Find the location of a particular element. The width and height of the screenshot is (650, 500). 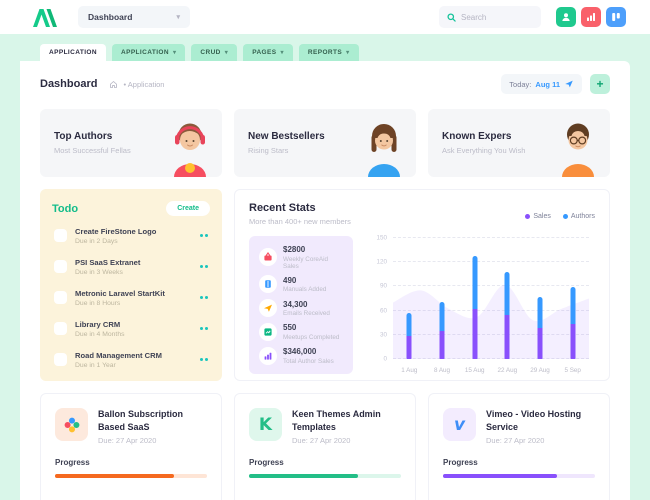

tab-label: CRUD is located at coordinates (210, 52).